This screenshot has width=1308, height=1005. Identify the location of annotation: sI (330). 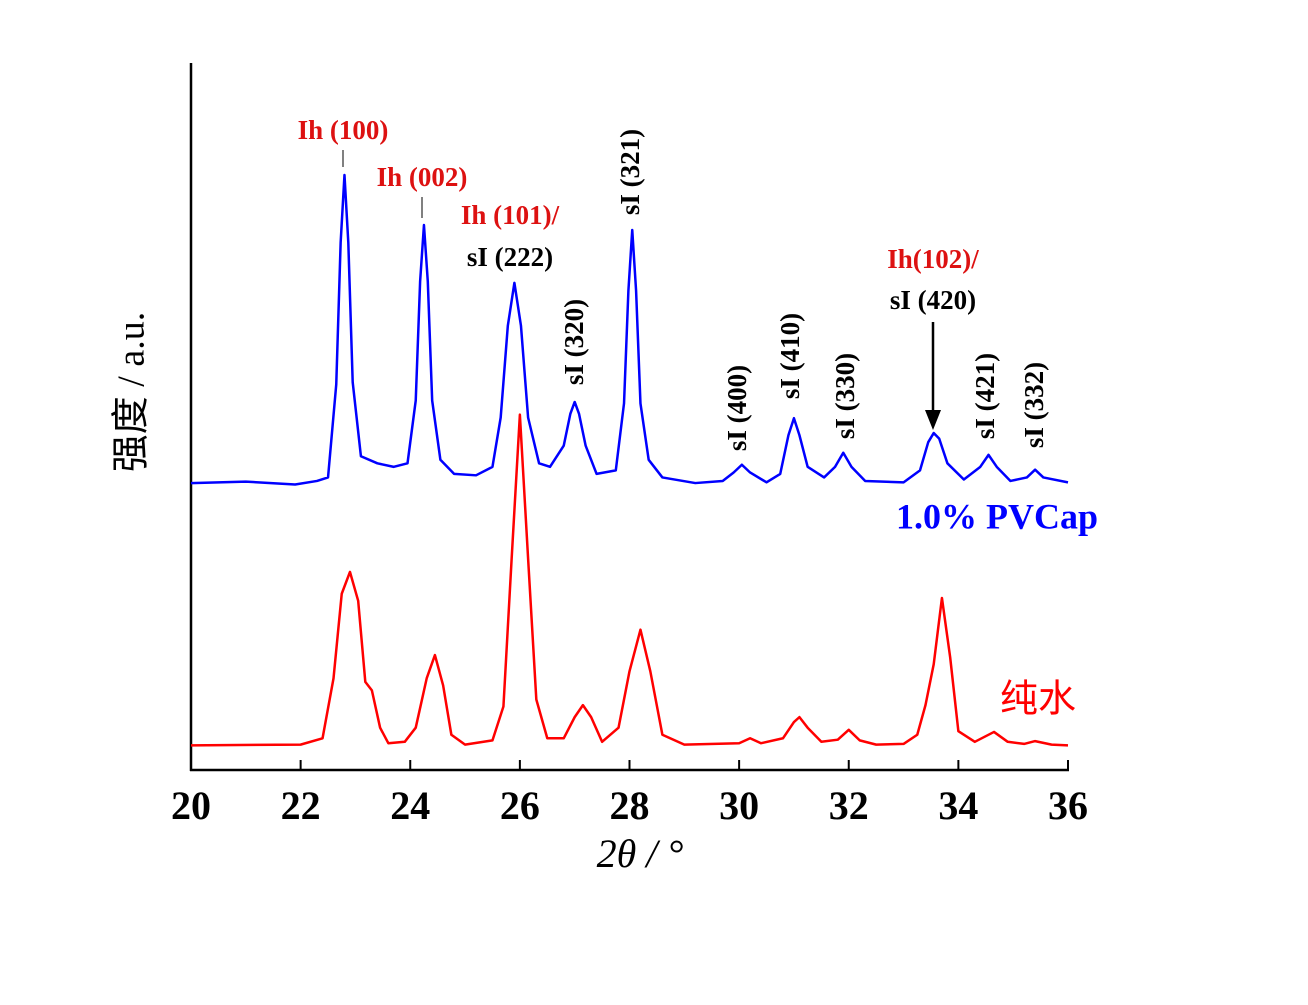
(845, 396).